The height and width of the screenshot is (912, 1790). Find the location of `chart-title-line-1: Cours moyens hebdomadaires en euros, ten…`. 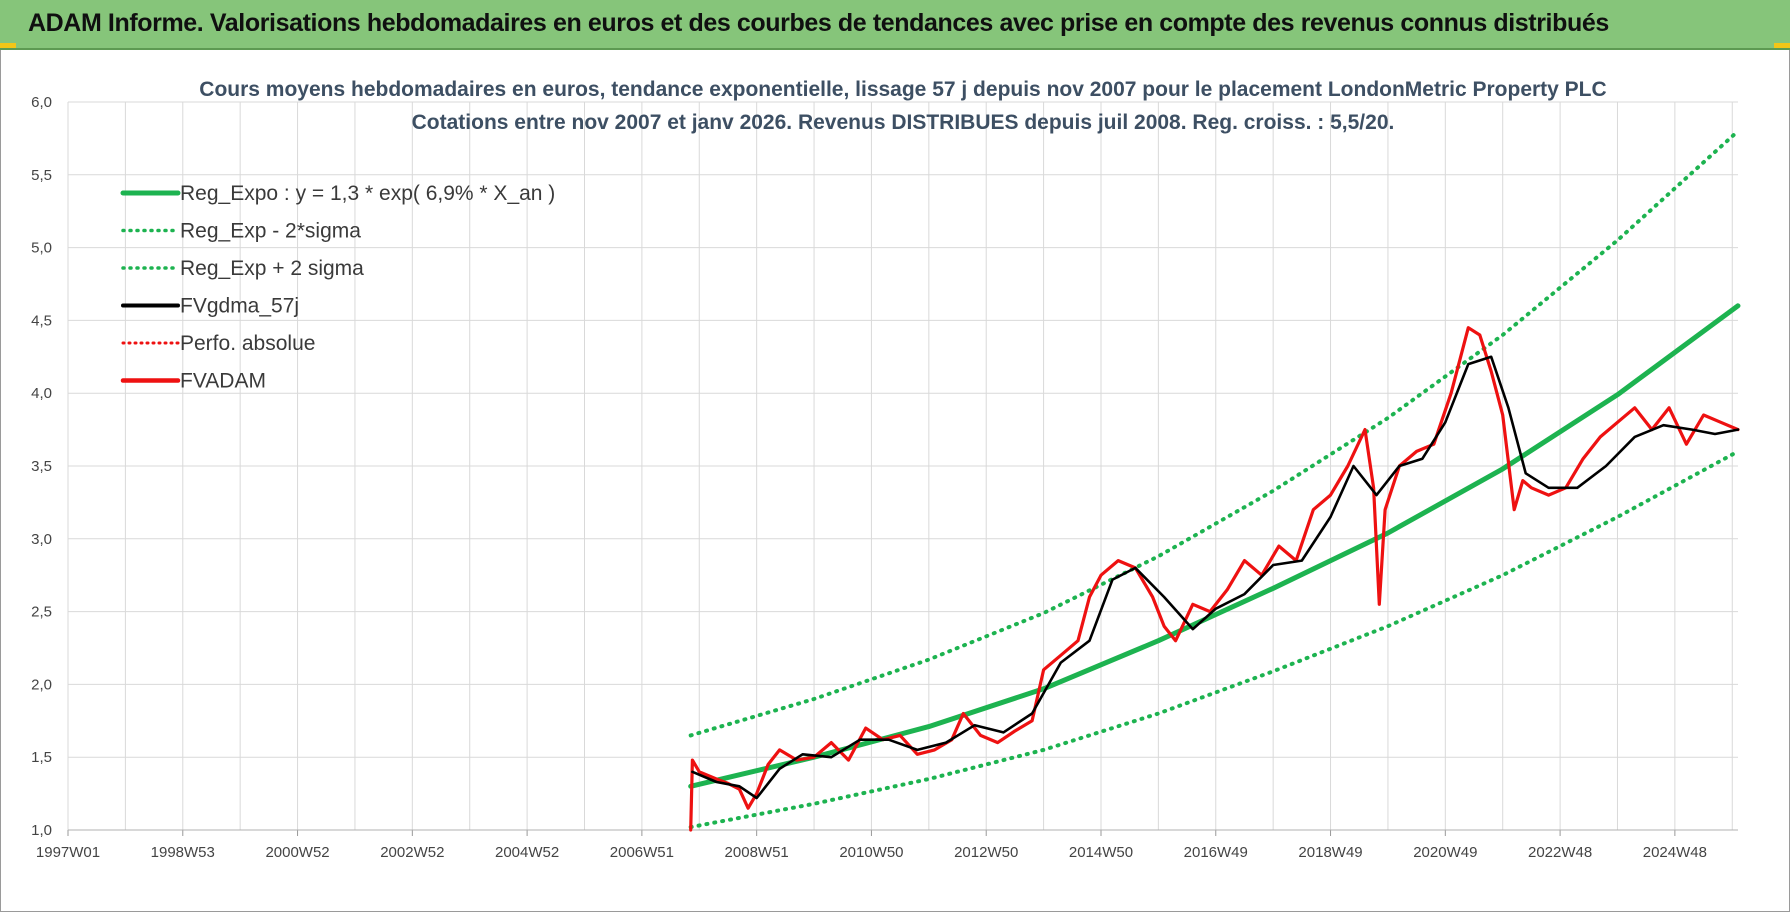

chart-title-line-1: Cours moyens hebdomadaires en euros, ten… is located at coordinates (902, 89).